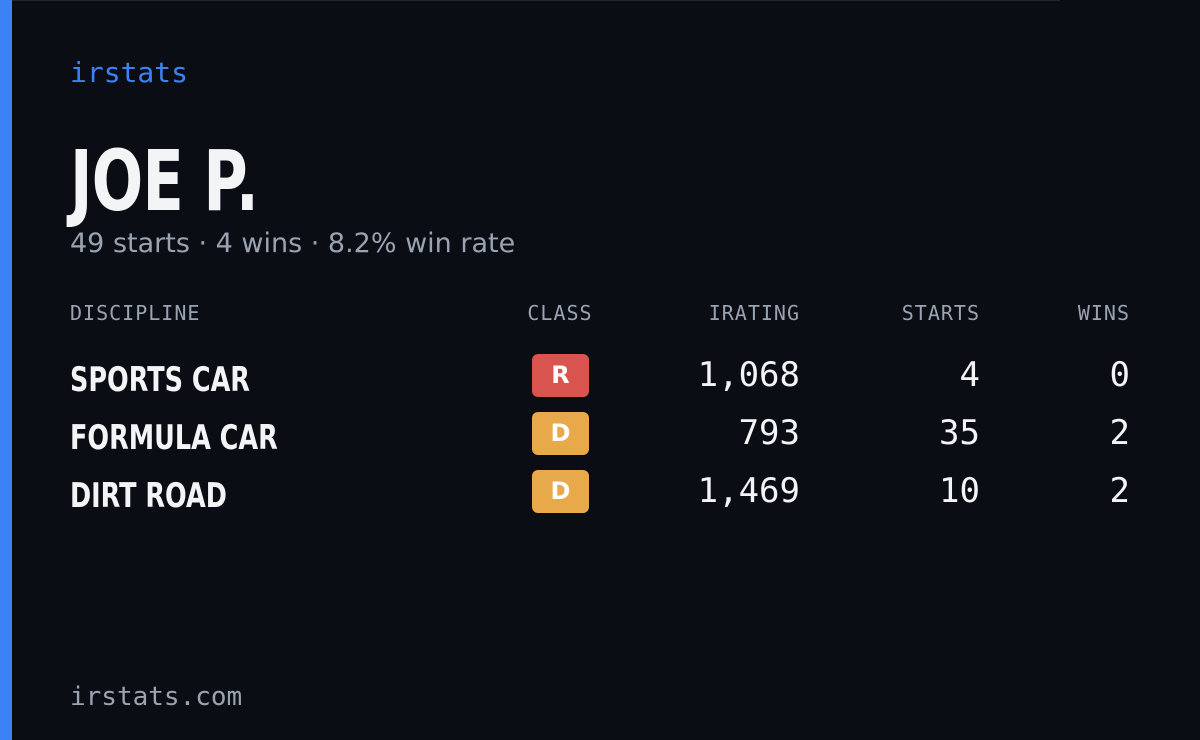 The height and width of the screenshot is (740, 1200). Describe the element at coordinates (174, 438) in the screenshot. I see `discipline: FORMULA CAR` at that location.